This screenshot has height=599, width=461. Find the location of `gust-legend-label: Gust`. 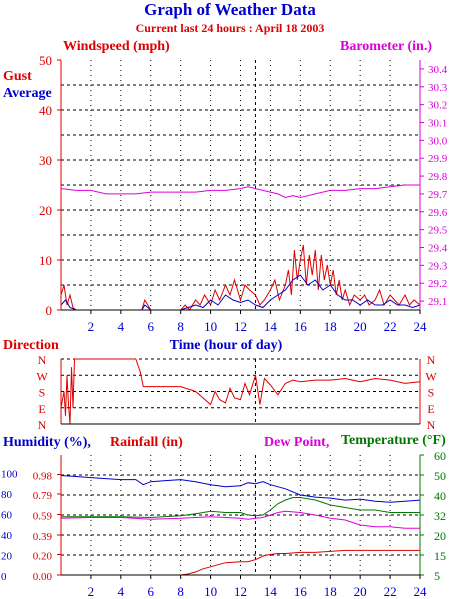

gust-legend-label: Gust is located at coordinates (17, 76).